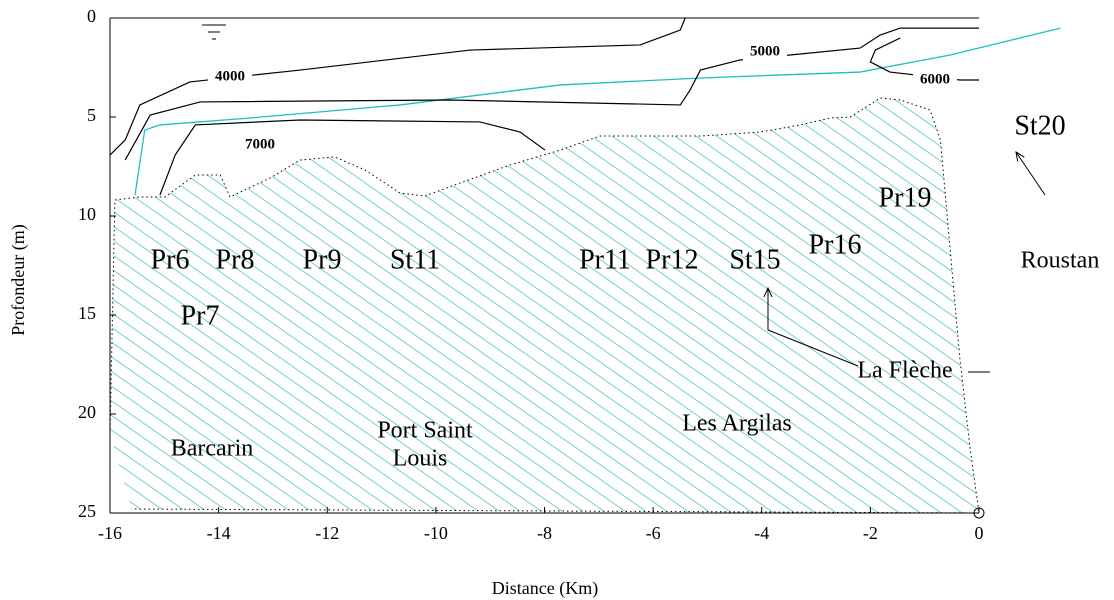 Image resolution: width=1114 pixels, height=600 pixels. I want to click on y-tick-label: 0, so click(91, 16).